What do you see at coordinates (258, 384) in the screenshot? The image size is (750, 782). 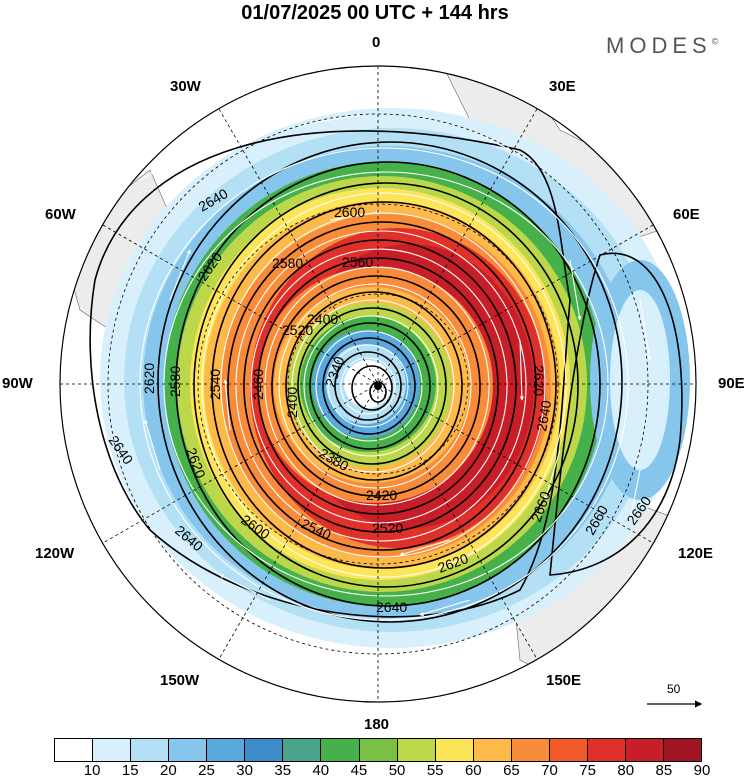 I see `contour-label: 2460` at bounding box center [258, 384].